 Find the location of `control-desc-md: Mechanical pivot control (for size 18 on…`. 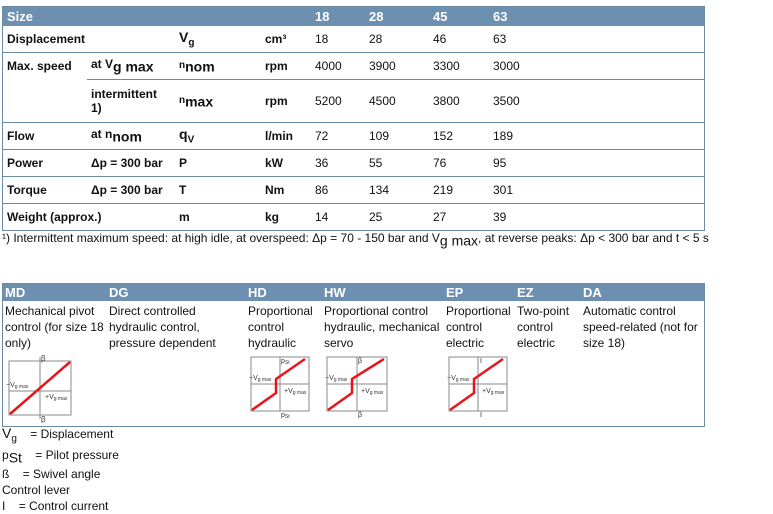

control-desc-md: Mechanical pivot control (for size 18 on… is located at coordinates (54, 327).